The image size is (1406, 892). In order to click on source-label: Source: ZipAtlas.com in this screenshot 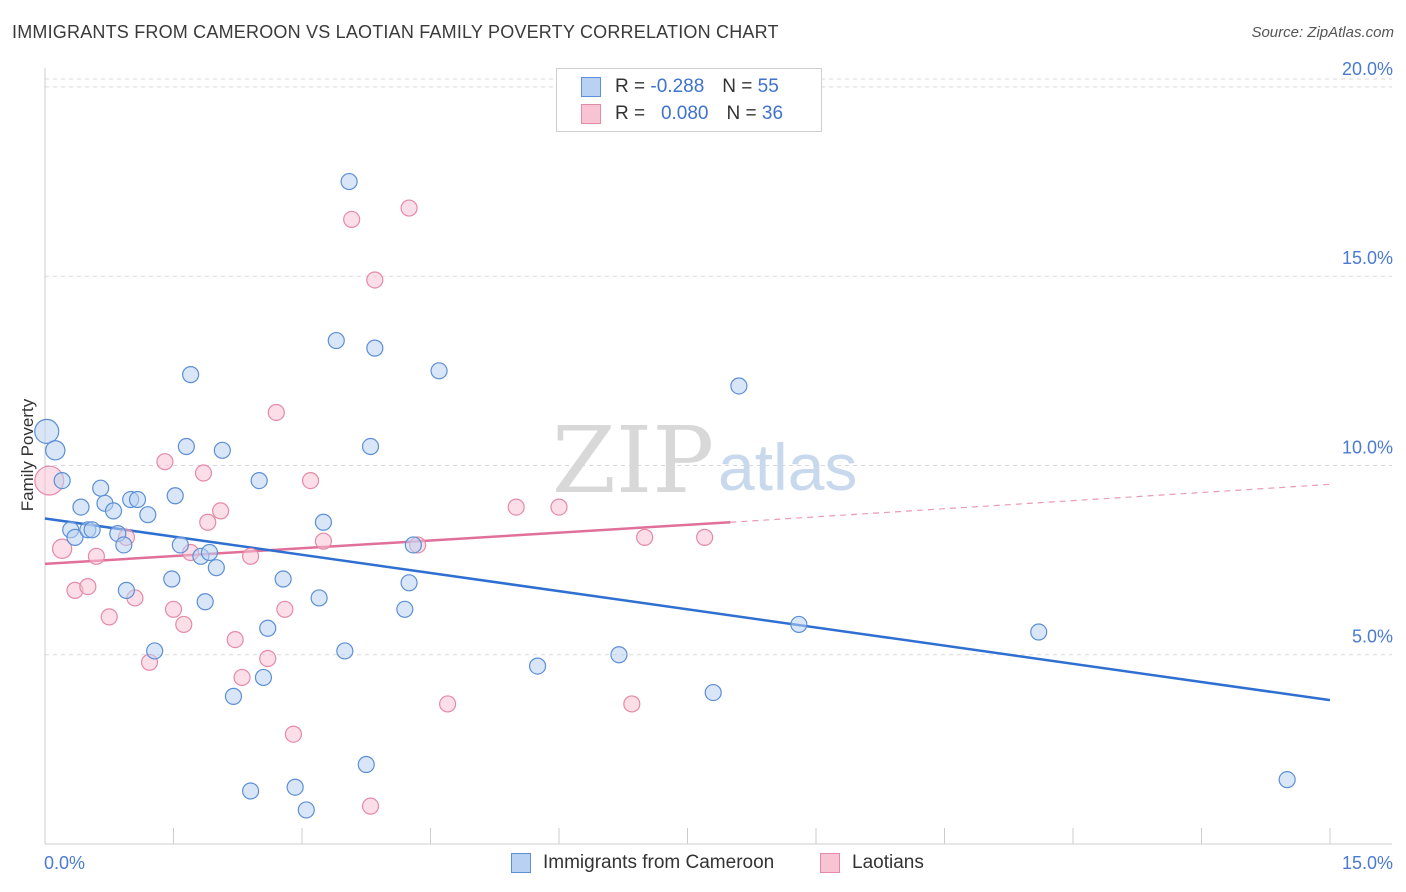, I will do `click(1322, 32)`.